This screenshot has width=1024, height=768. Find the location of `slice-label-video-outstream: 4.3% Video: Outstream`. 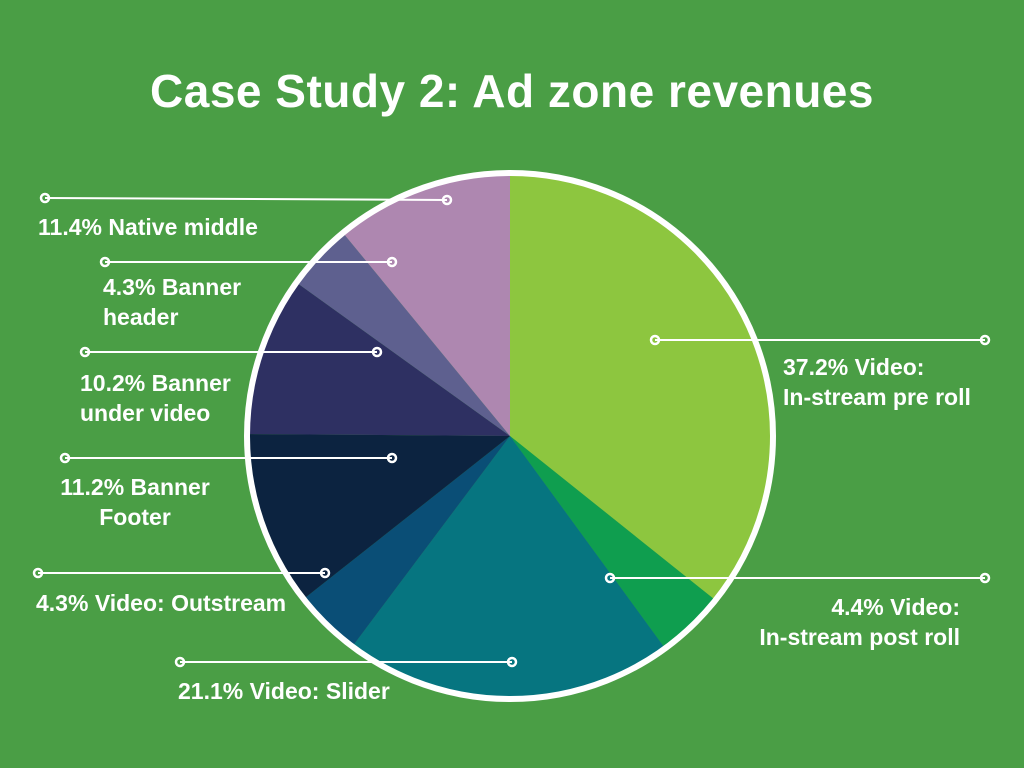

slice-label-video-outstream: 4.3% Video: Outstream is located at coordinates (161, 603).